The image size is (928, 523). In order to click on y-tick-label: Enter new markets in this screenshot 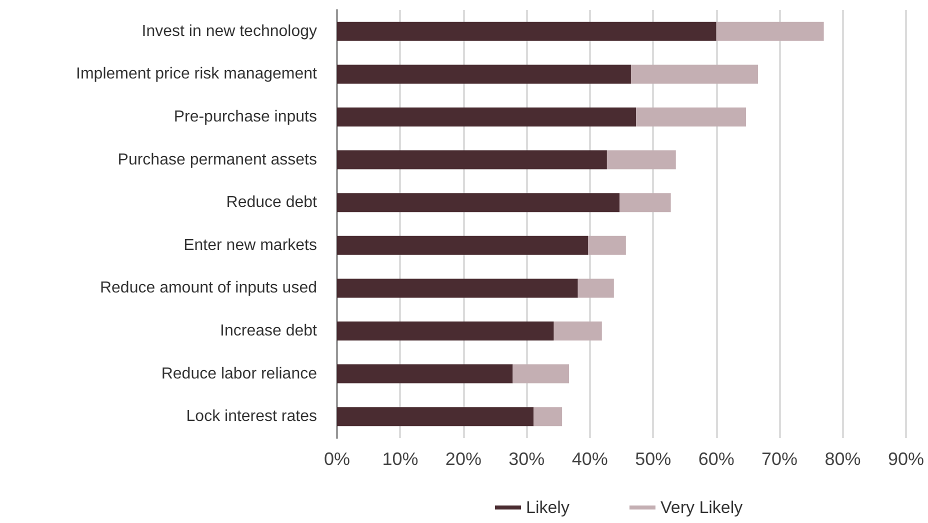, I will do `click(250, 245)`.